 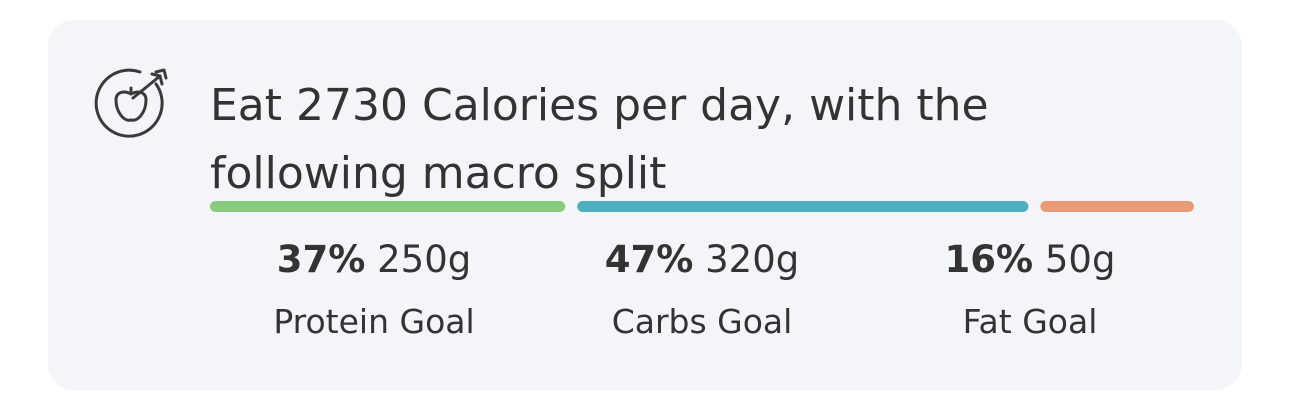 What do you see at coordinates (1080, 259) in the screenshot?
I see `macro-grams: 50g` at bounding box center [1080, 259].